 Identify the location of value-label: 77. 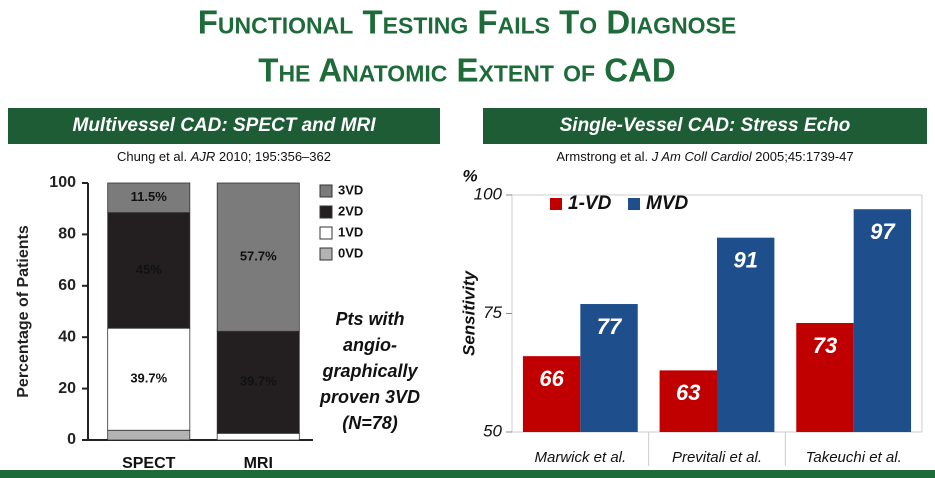
(610, 326).